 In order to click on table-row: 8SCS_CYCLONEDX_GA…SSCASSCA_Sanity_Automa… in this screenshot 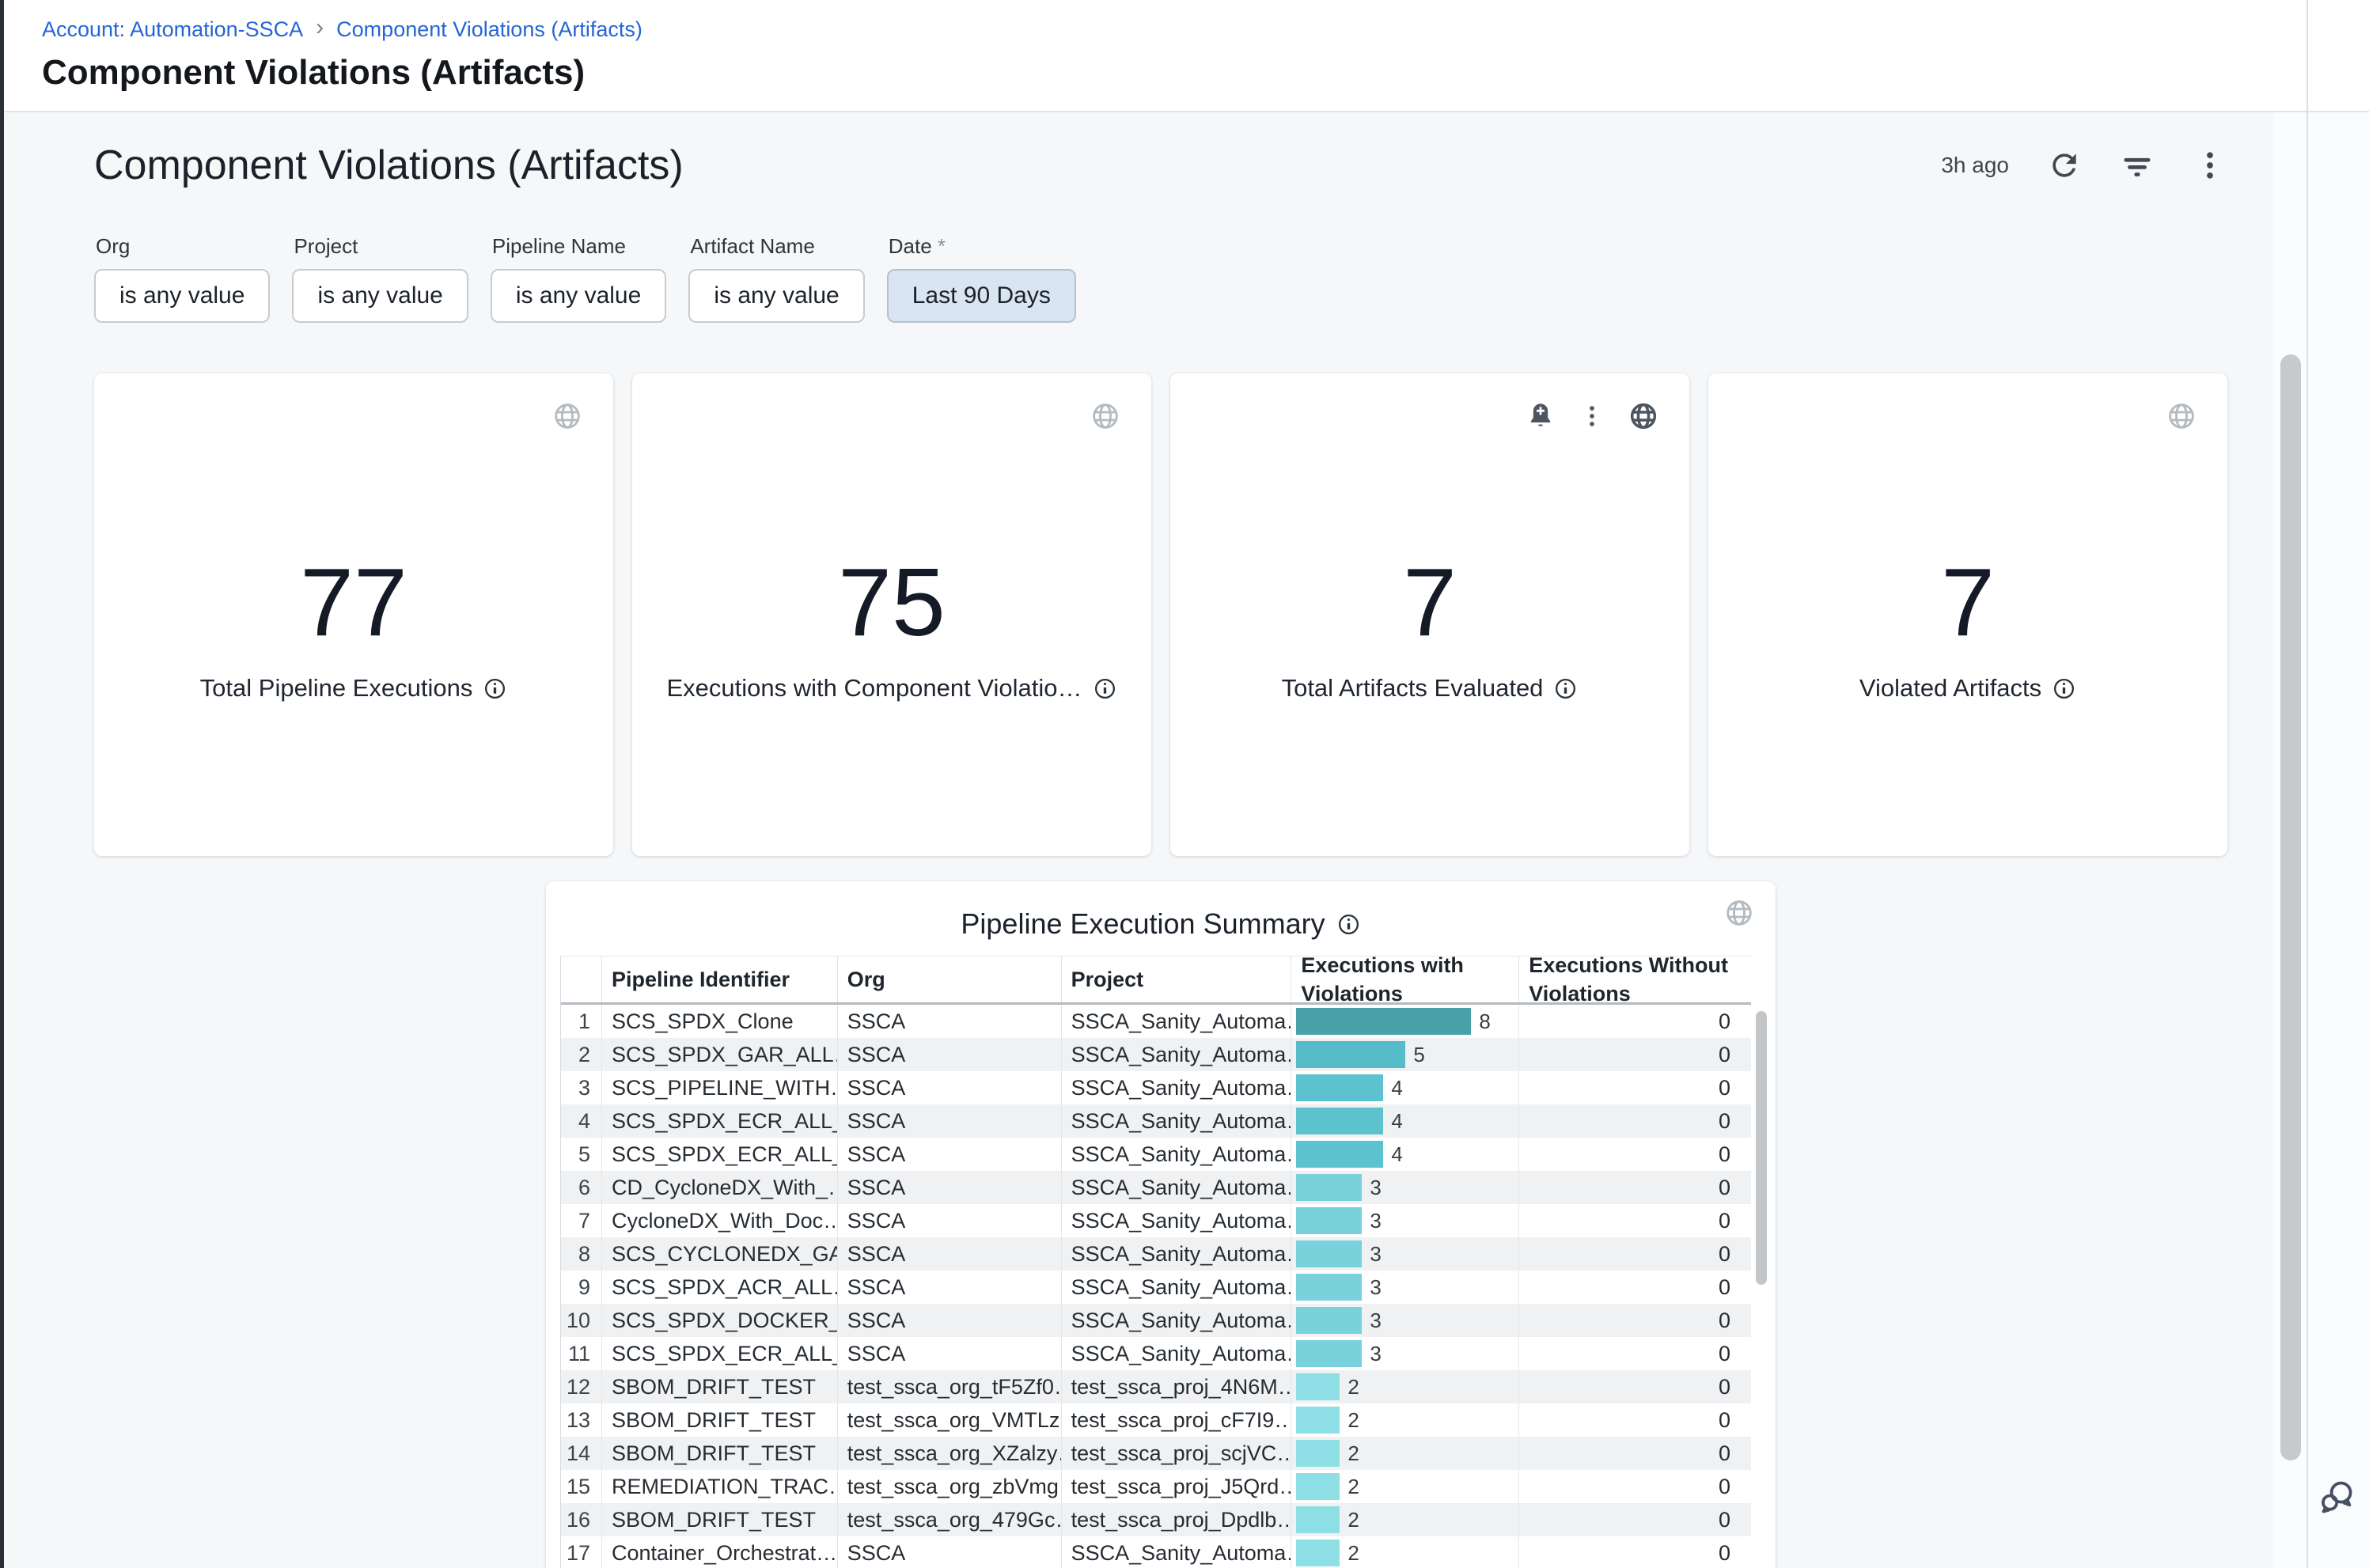, I will do `click(1156, 1254)`.